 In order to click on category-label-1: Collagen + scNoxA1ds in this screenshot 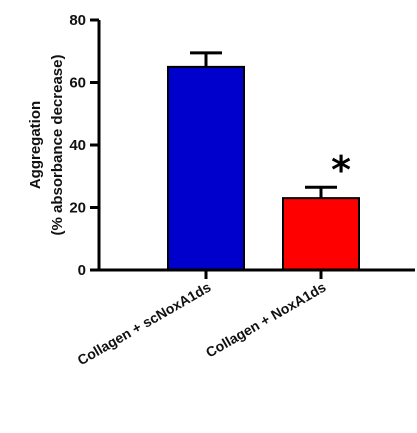, I will do `click(143, 324)`.